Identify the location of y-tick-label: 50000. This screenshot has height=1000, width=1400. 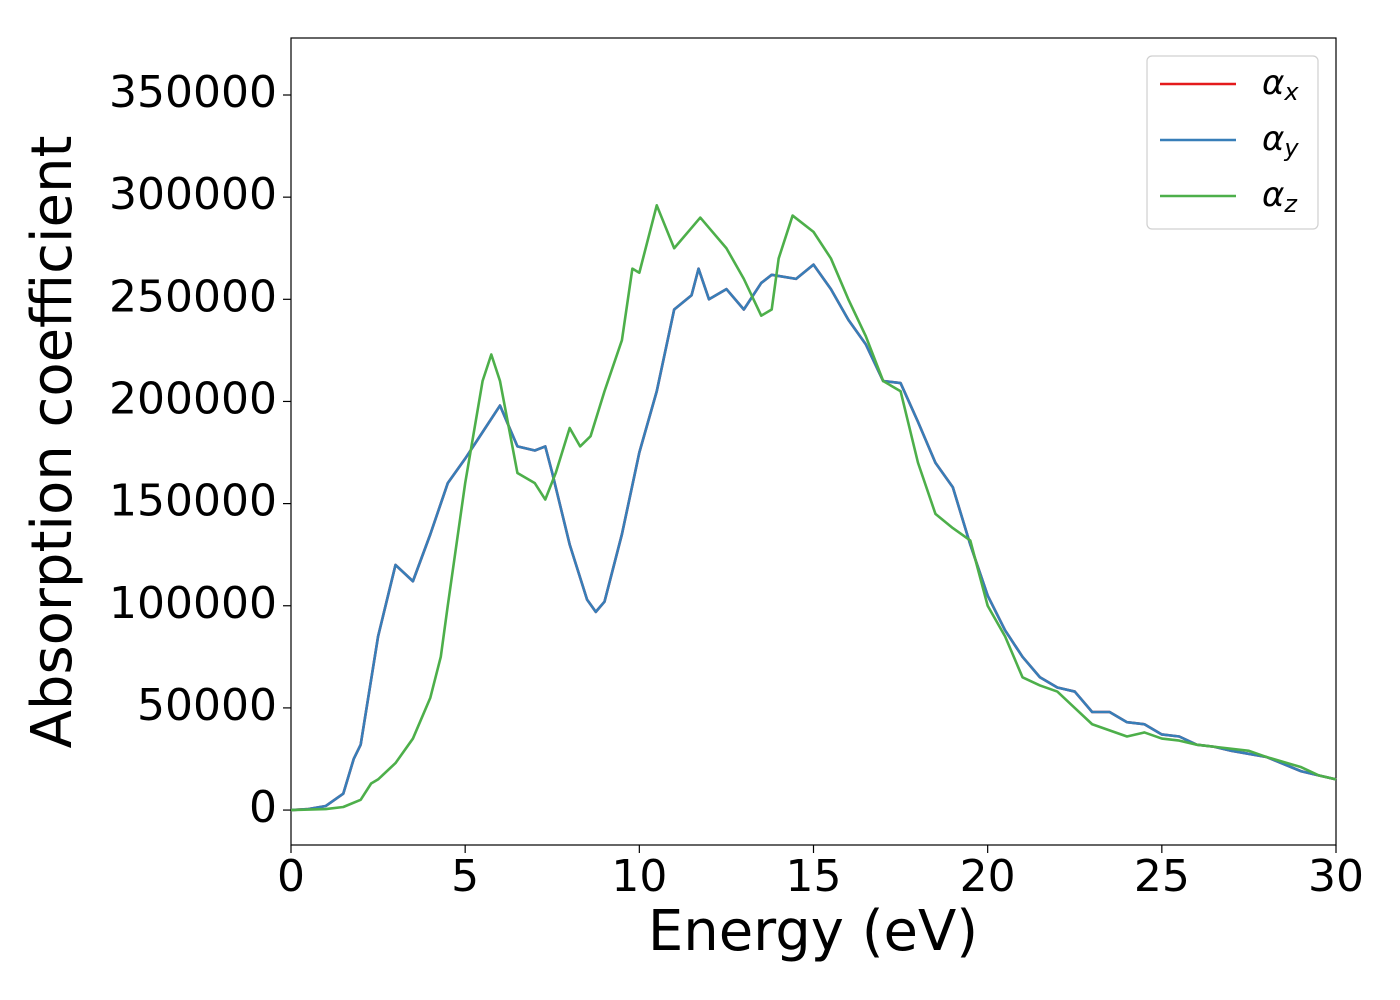
(207, 705).